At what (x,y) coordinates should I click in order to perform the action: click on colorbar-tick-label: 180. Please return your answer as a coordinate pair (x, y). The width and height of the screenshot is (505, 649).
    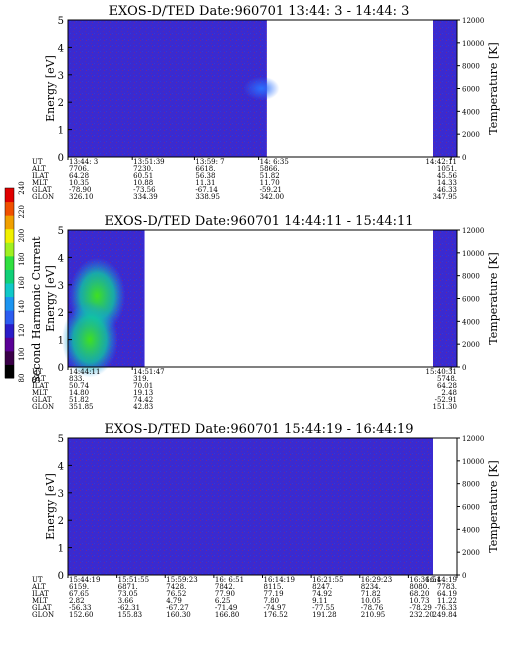
    Looking at the image, I should click on (22, 259).